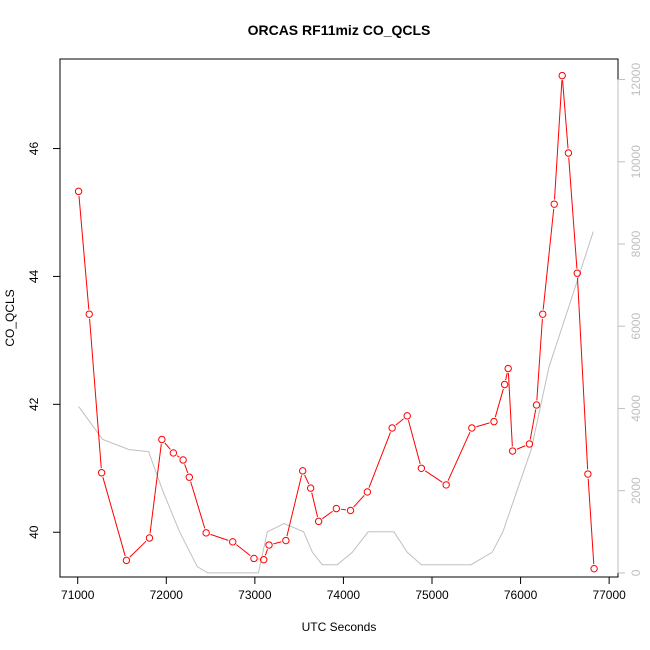 The height and width of the screenshot is (650, 650). I want to click on x-axis-label: UTC Seconds, so click(339, 627).